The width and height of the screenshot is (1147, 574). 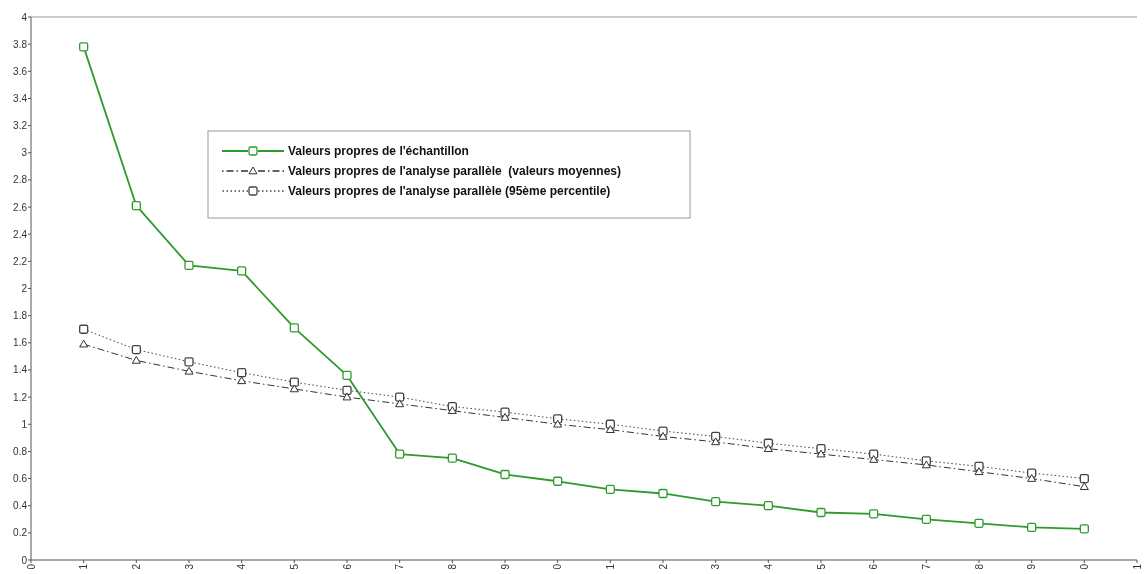 What do you see at coordinates (24, 17) in the screenshot?
I see `y-tick-label: 4` at bounding box center [24, 17].